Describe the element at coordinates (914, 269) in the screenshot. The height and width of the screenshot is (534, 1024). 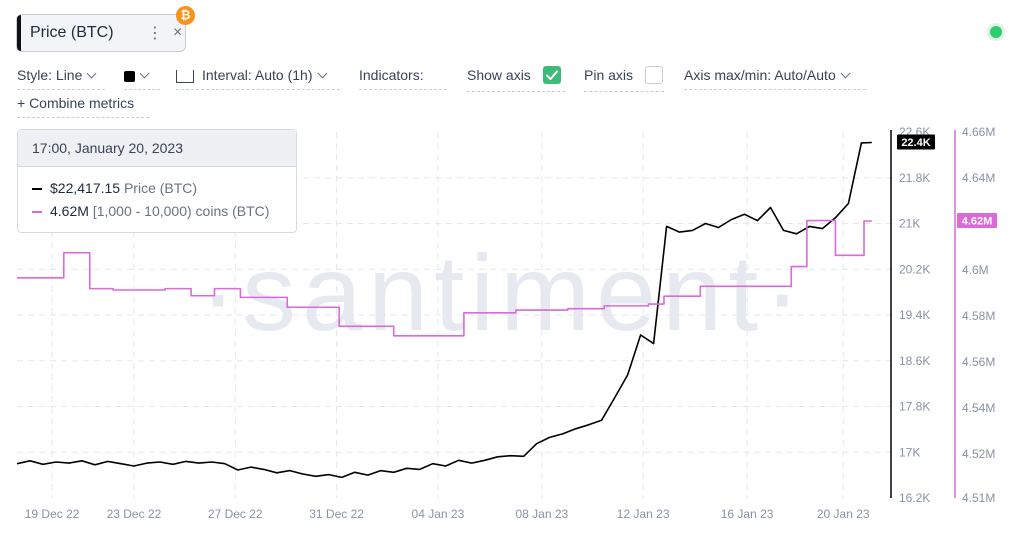
I see `price-axis-tick: 20.2K` at that location.